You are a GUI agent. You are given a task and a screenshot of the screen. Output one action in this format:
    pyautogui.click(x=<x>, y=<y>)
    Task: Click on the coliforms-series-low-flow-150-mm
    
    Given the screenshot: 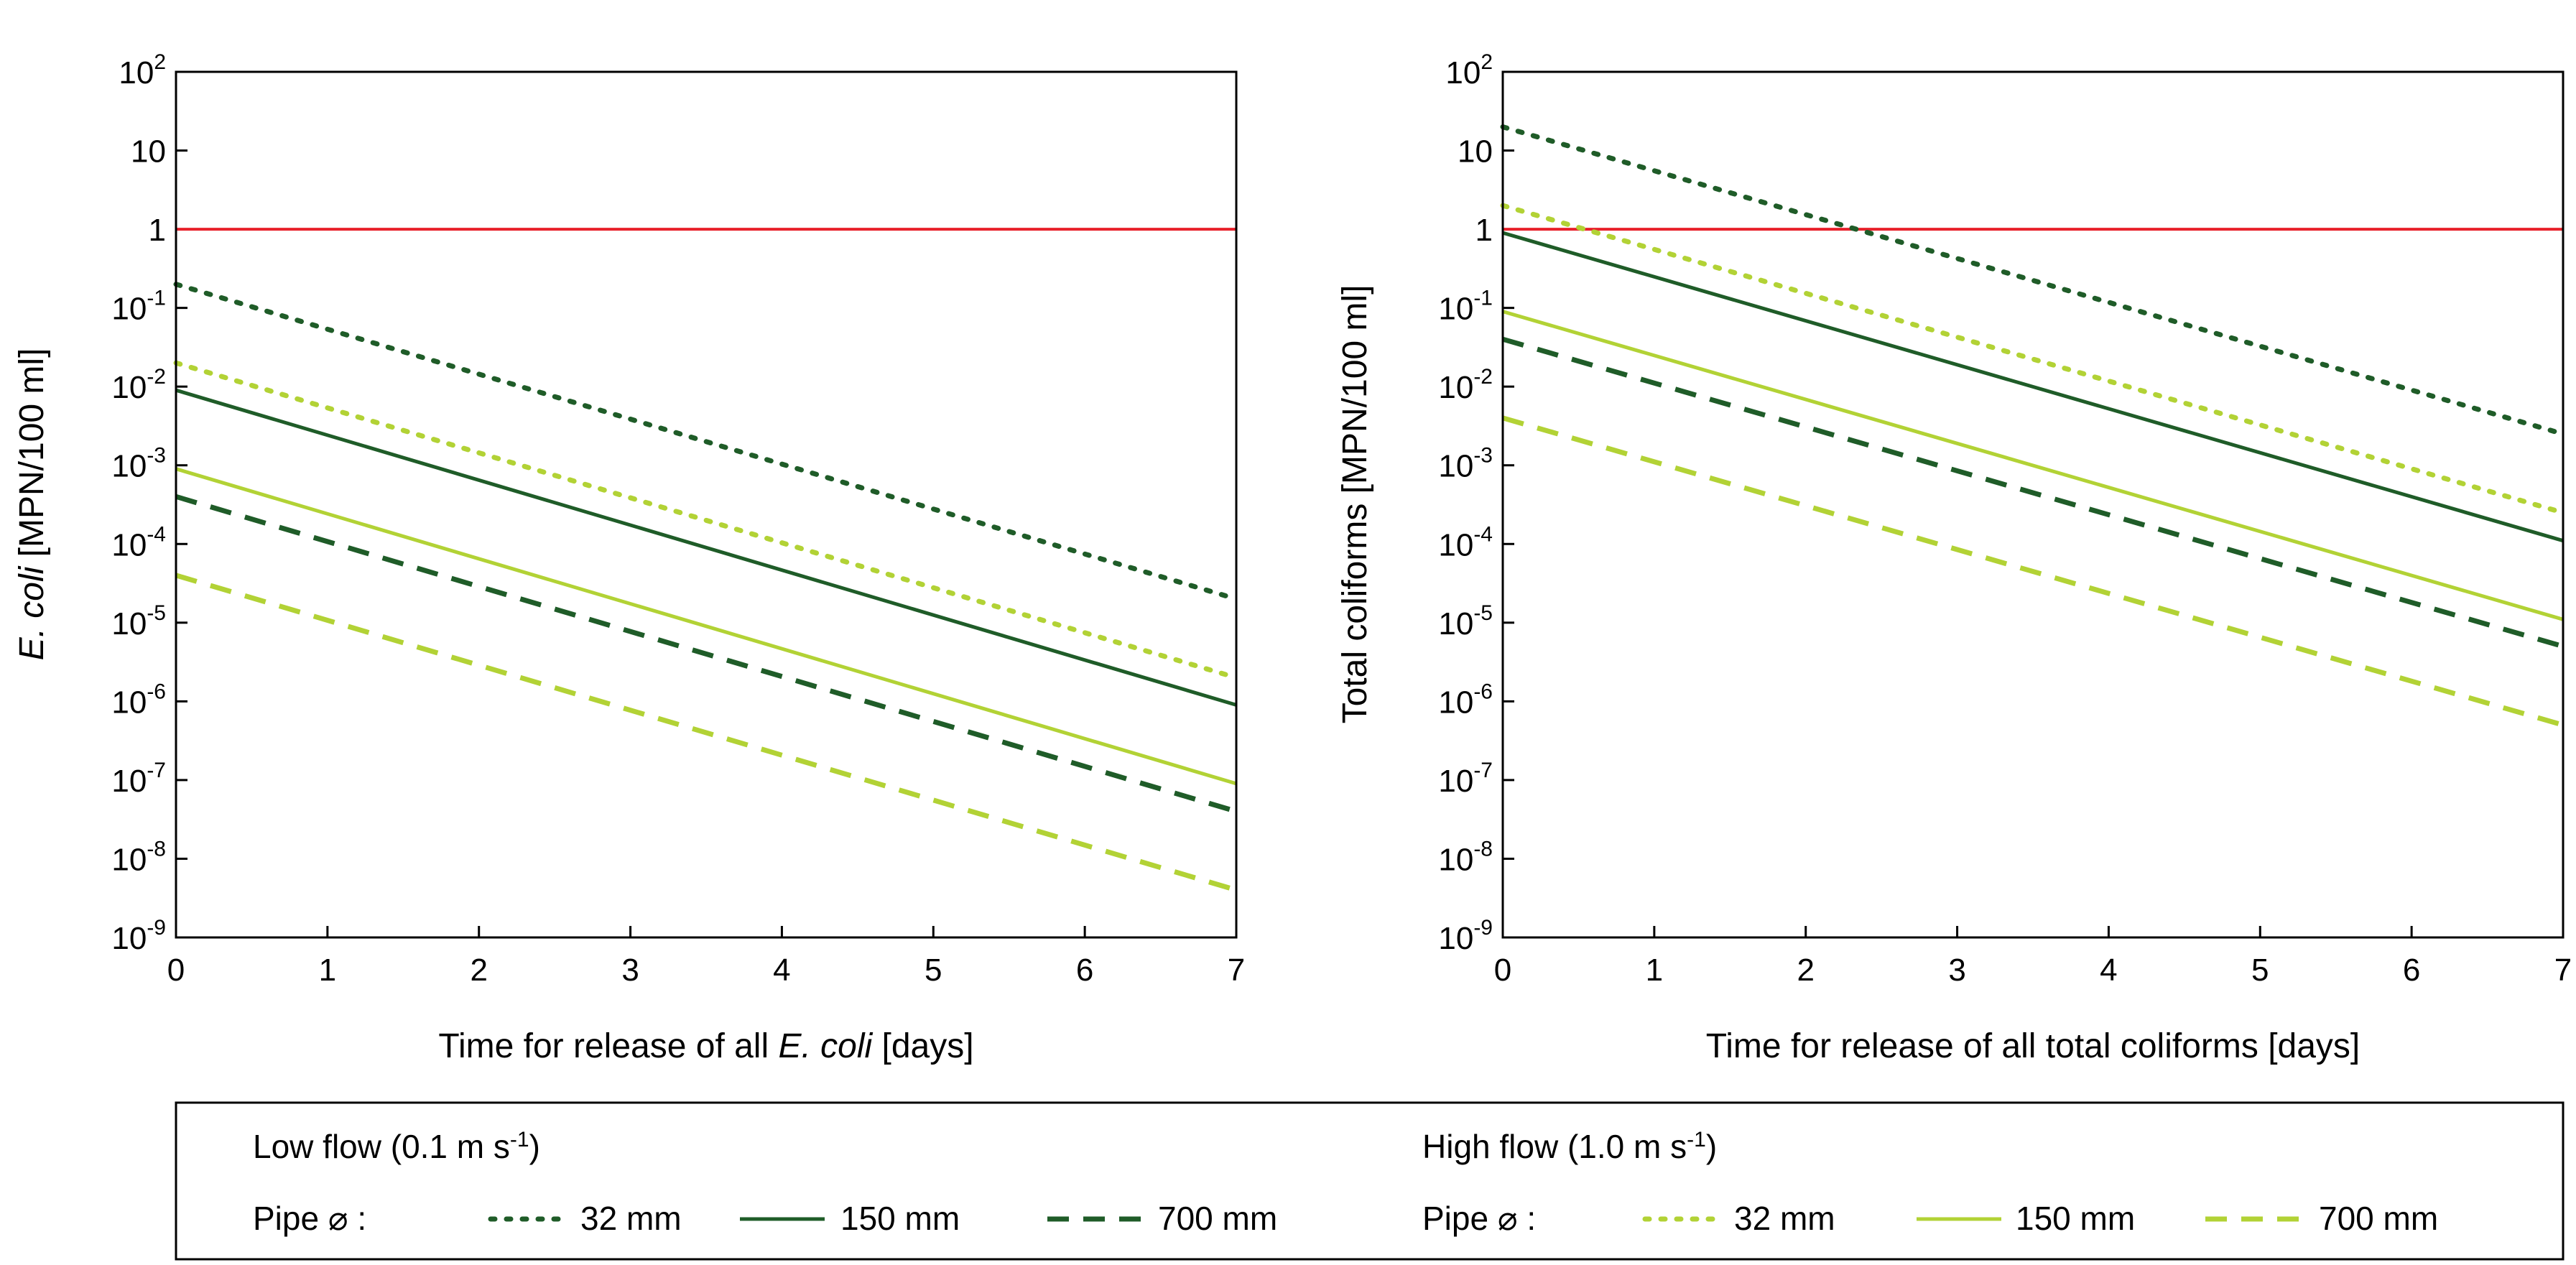 What is the action you would take?
    pyautogui.click(x=2033, y=387)
    